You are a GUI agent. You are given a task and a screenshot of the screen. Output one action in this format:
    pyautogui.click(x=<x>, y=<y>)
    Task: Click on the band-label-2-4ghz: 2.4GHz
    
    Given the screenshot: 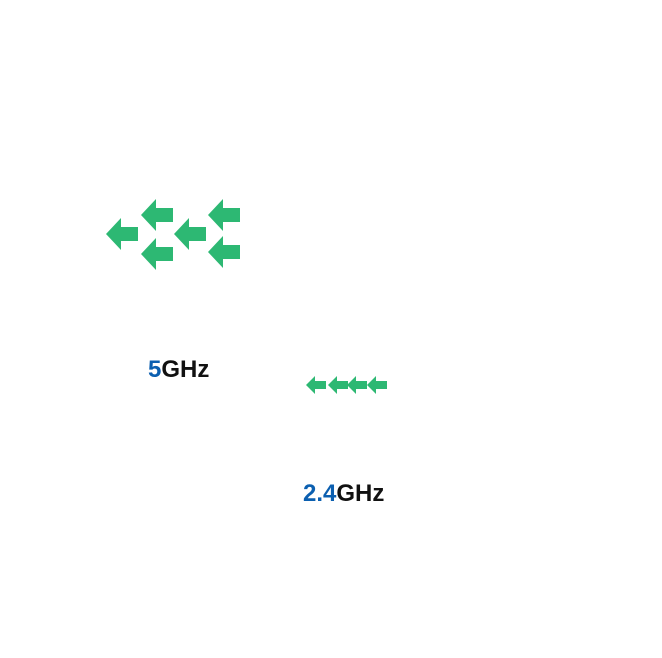 What is the action you would take?
    pyautogui.click(x=343, y=494)
    